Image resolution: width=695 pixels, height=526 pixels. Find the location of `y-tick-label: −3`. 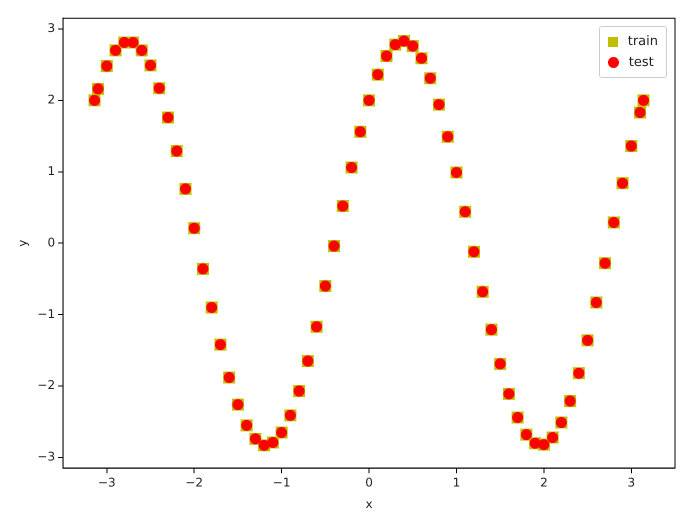

y-tick-label: −3 is located at coordinates (46, 457).